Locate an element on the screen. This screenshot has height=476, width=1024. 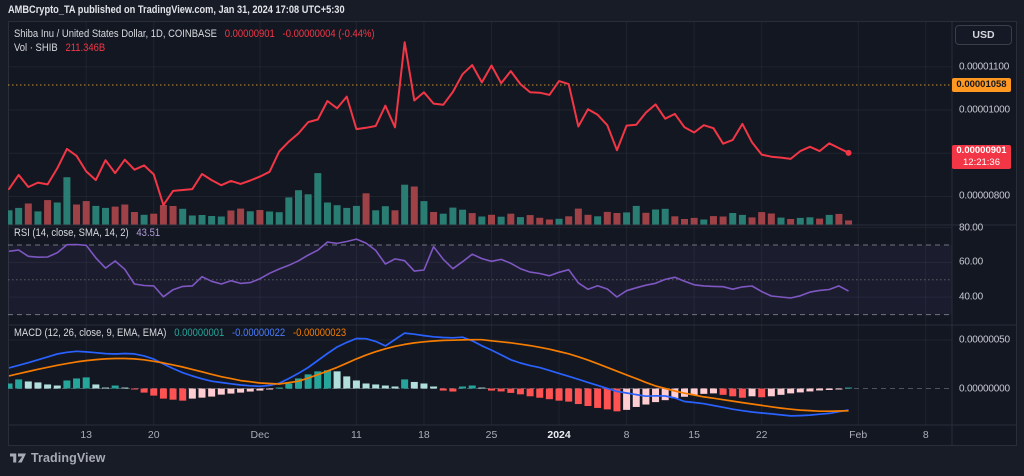
time-tick-label: Feb is located at coordinates (858, 435).